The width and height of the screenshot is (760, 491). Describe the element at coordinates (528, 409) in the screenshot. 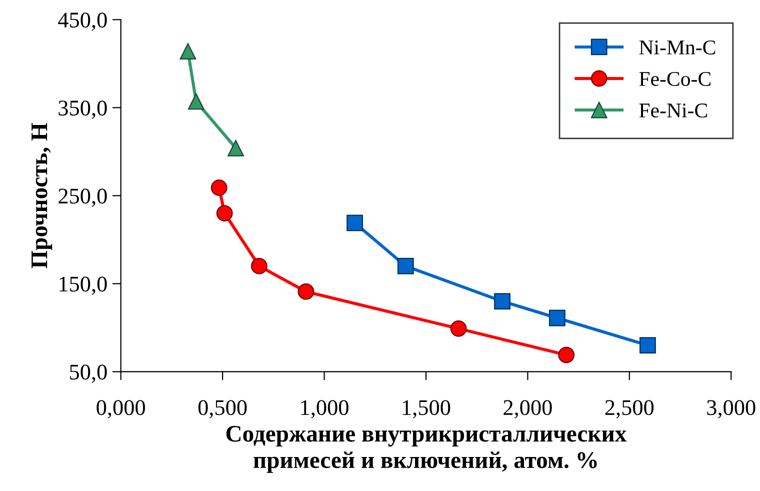

I see `x-tick-label: 2,000` at that location.